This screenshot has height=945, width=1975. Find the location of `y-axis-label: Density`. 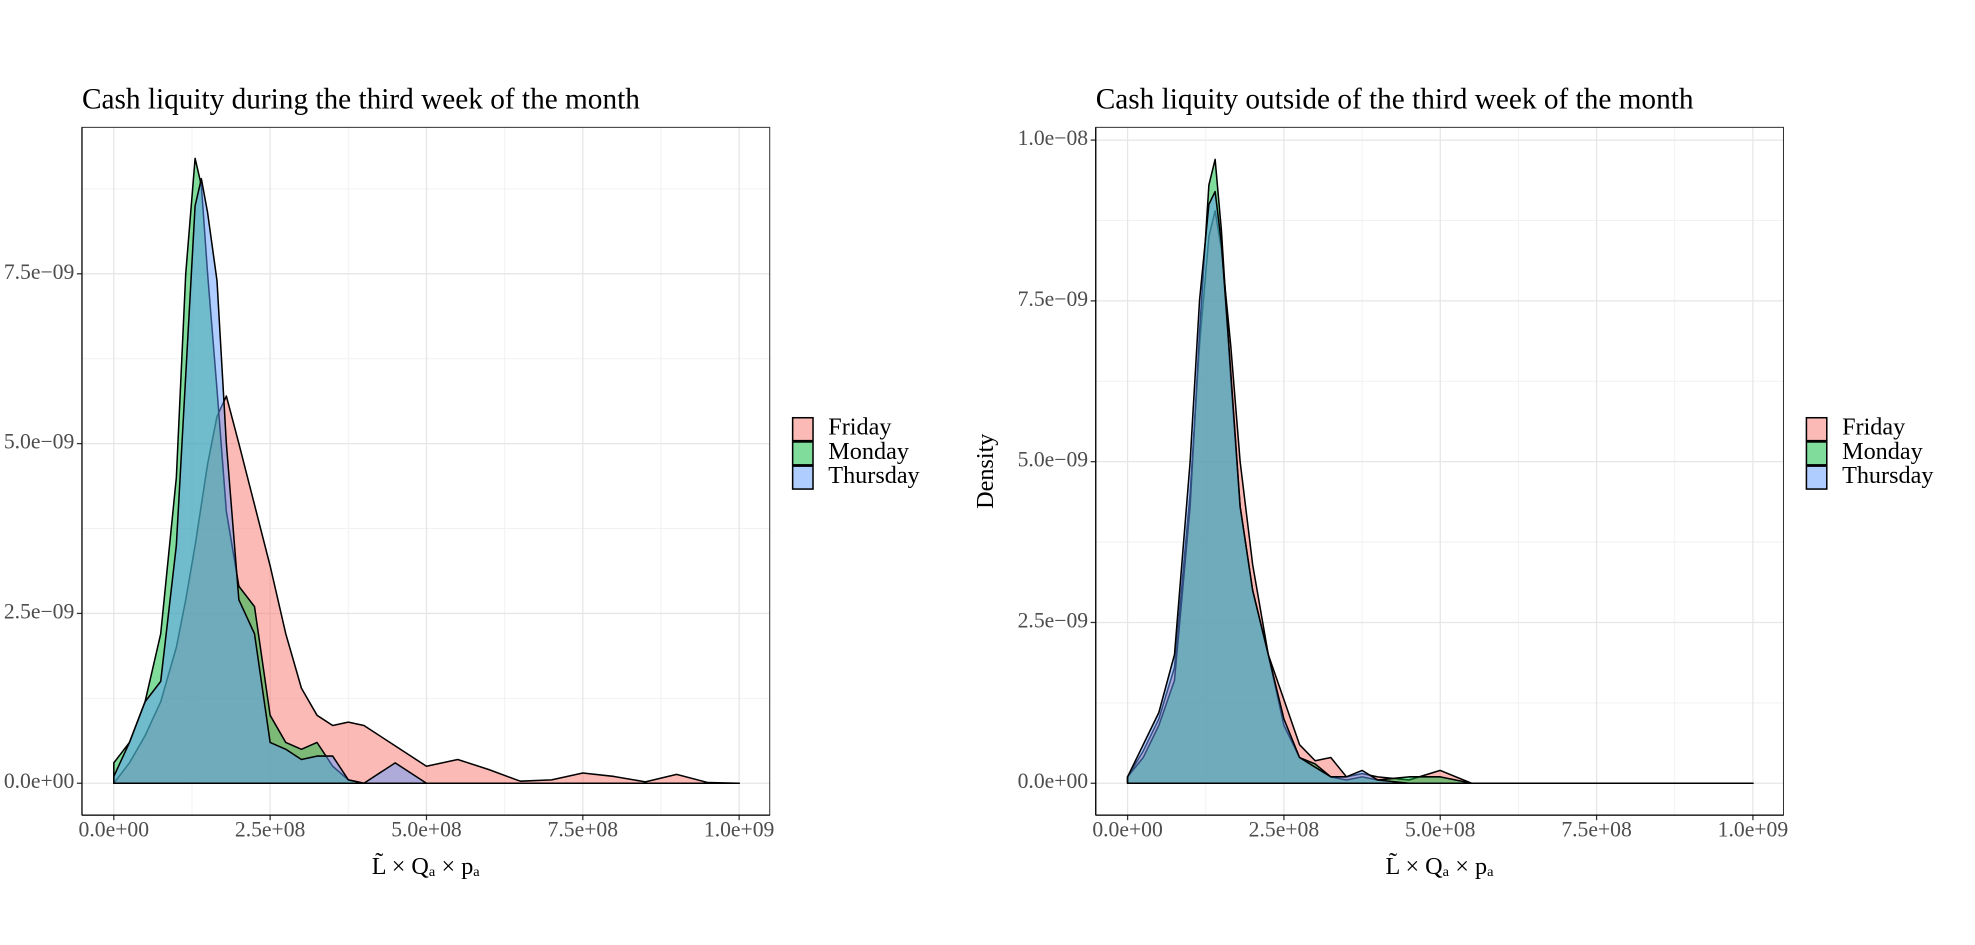

y-axis-label: Density is located at coordinates (985, 471).